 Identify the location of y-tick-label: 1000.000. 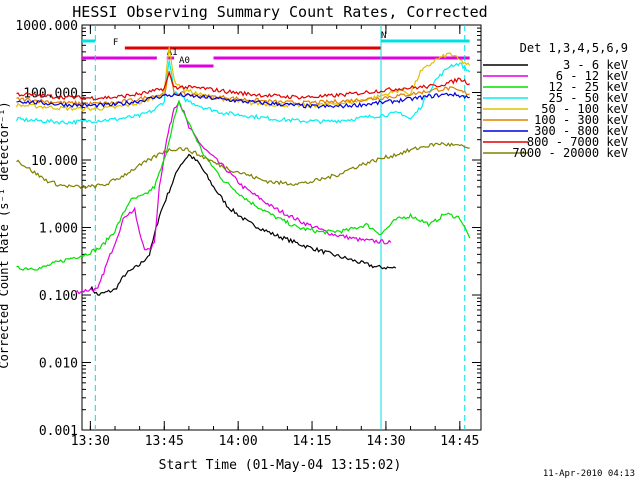
(46, 26).